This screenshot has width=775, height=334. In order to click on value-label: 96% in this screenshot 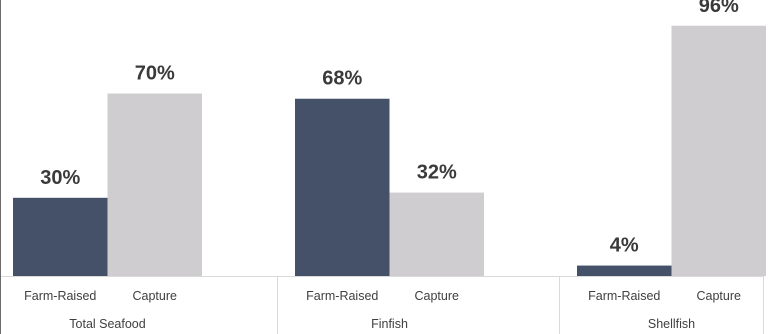, I will do `click(719, 8)`.